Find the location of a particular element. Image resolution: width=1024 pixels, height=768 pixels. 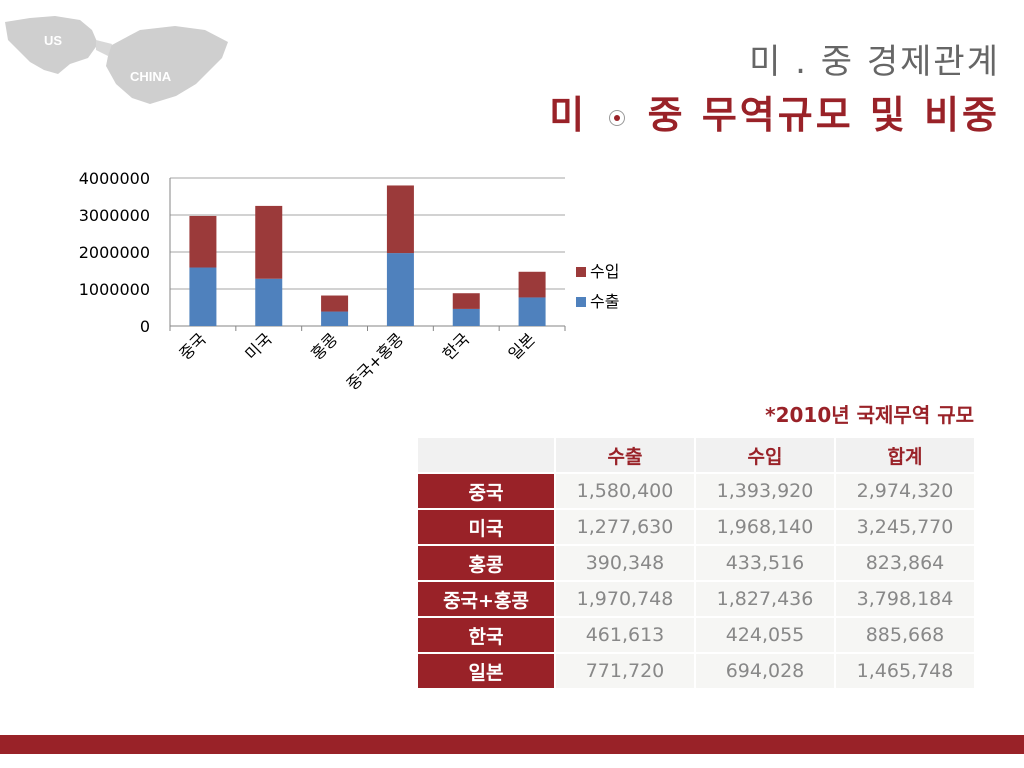

legend-swatch-수출 is located at coordinates (581, 302).